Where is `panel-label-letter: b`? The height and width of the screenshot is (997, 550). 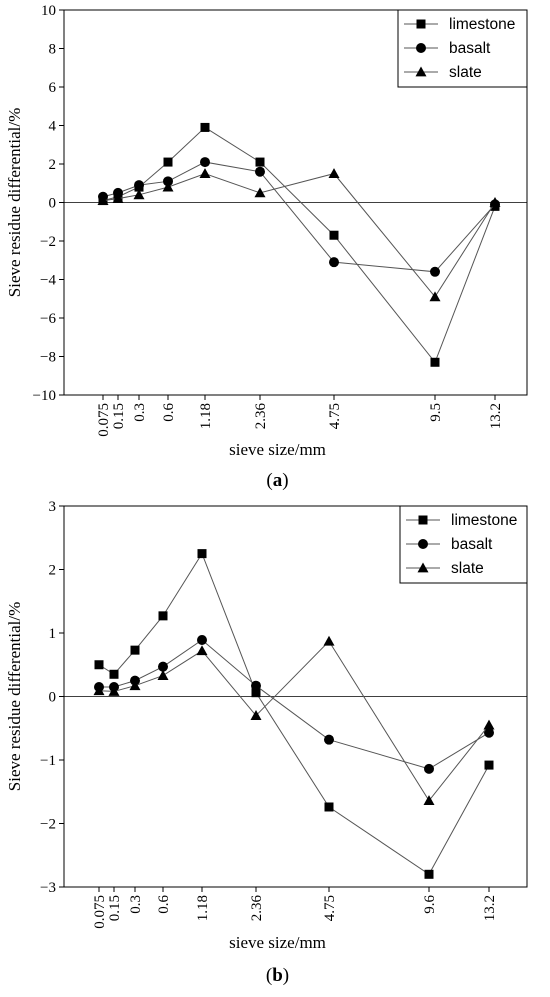 panel-label-letter: b is located at coordinates (277, 975).